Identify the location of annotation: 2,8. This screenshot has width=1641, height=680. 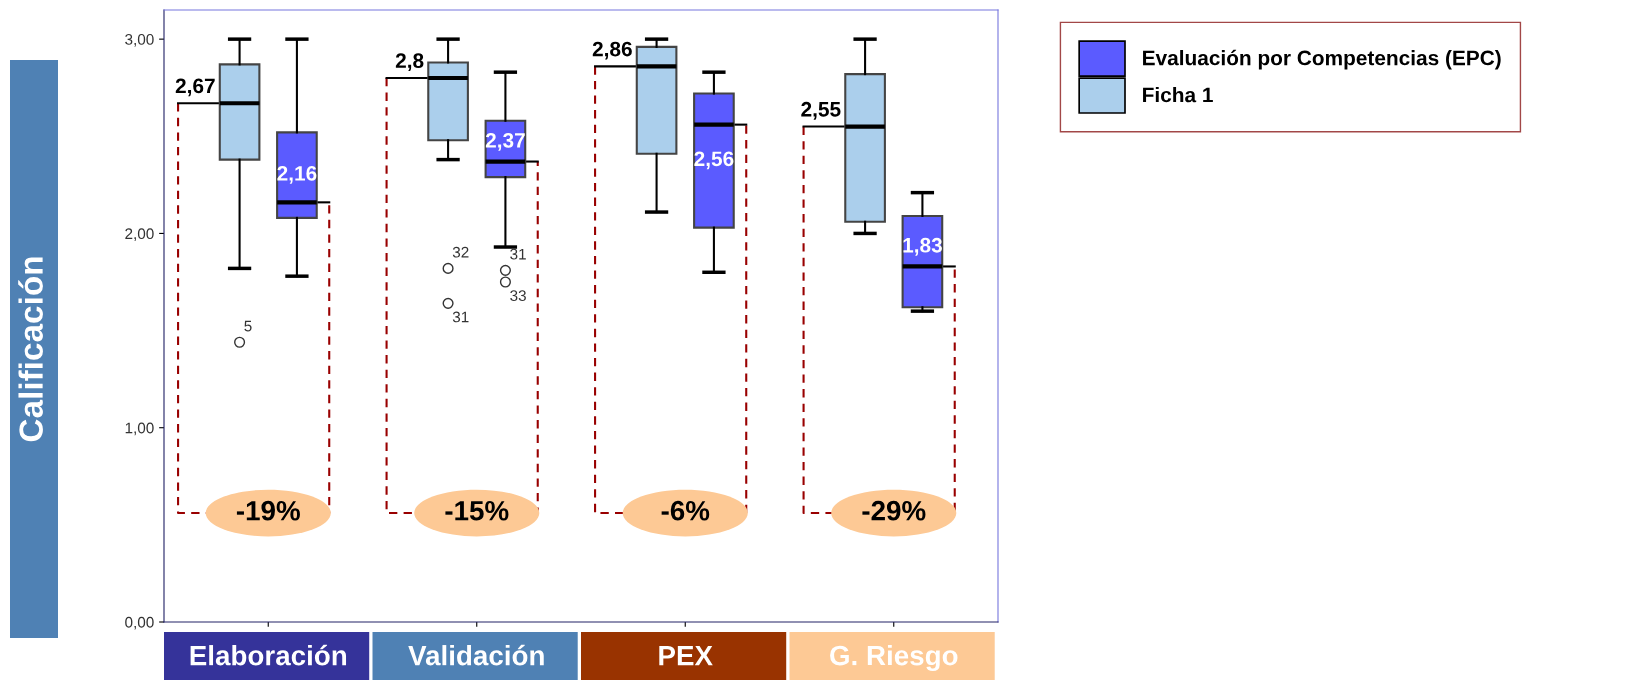
(409, 62).